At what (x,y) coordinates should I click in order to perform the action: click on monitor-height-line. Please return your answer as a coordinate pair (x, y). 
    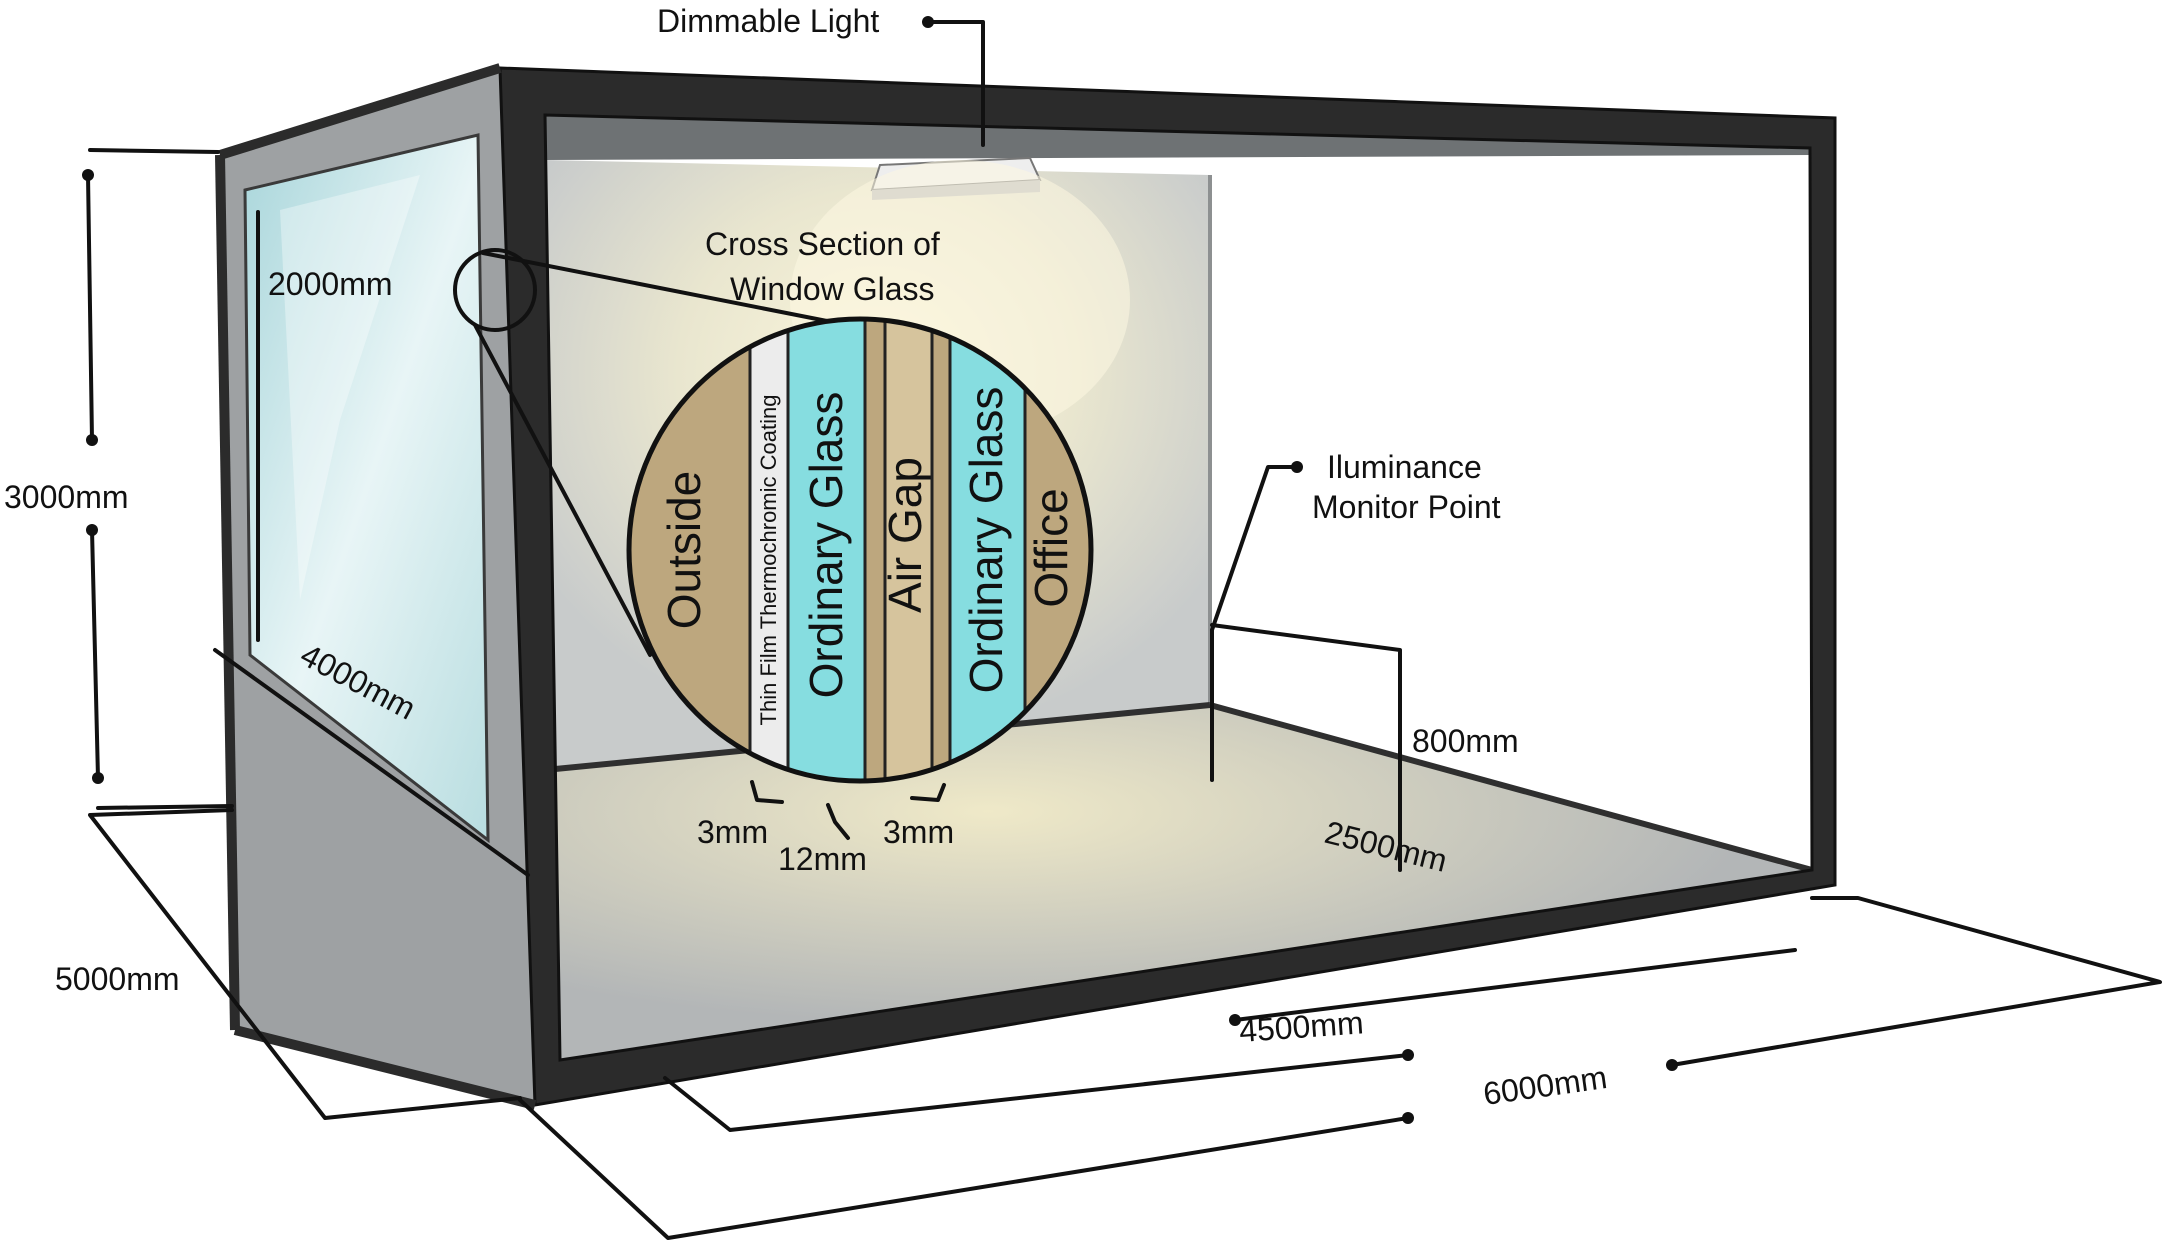
    Looking at the image, I should click on (1306, 747).